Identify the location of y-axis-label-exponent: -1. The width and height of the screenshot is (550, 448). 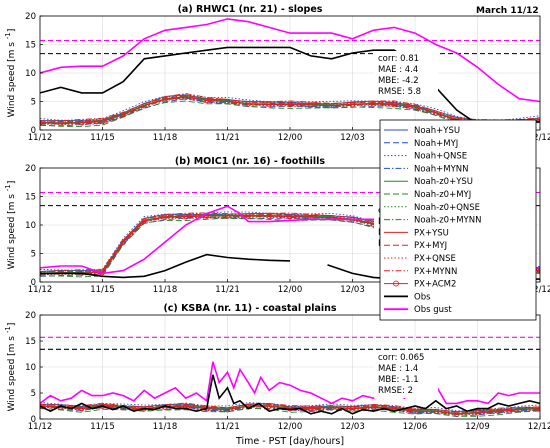
(8, 187).